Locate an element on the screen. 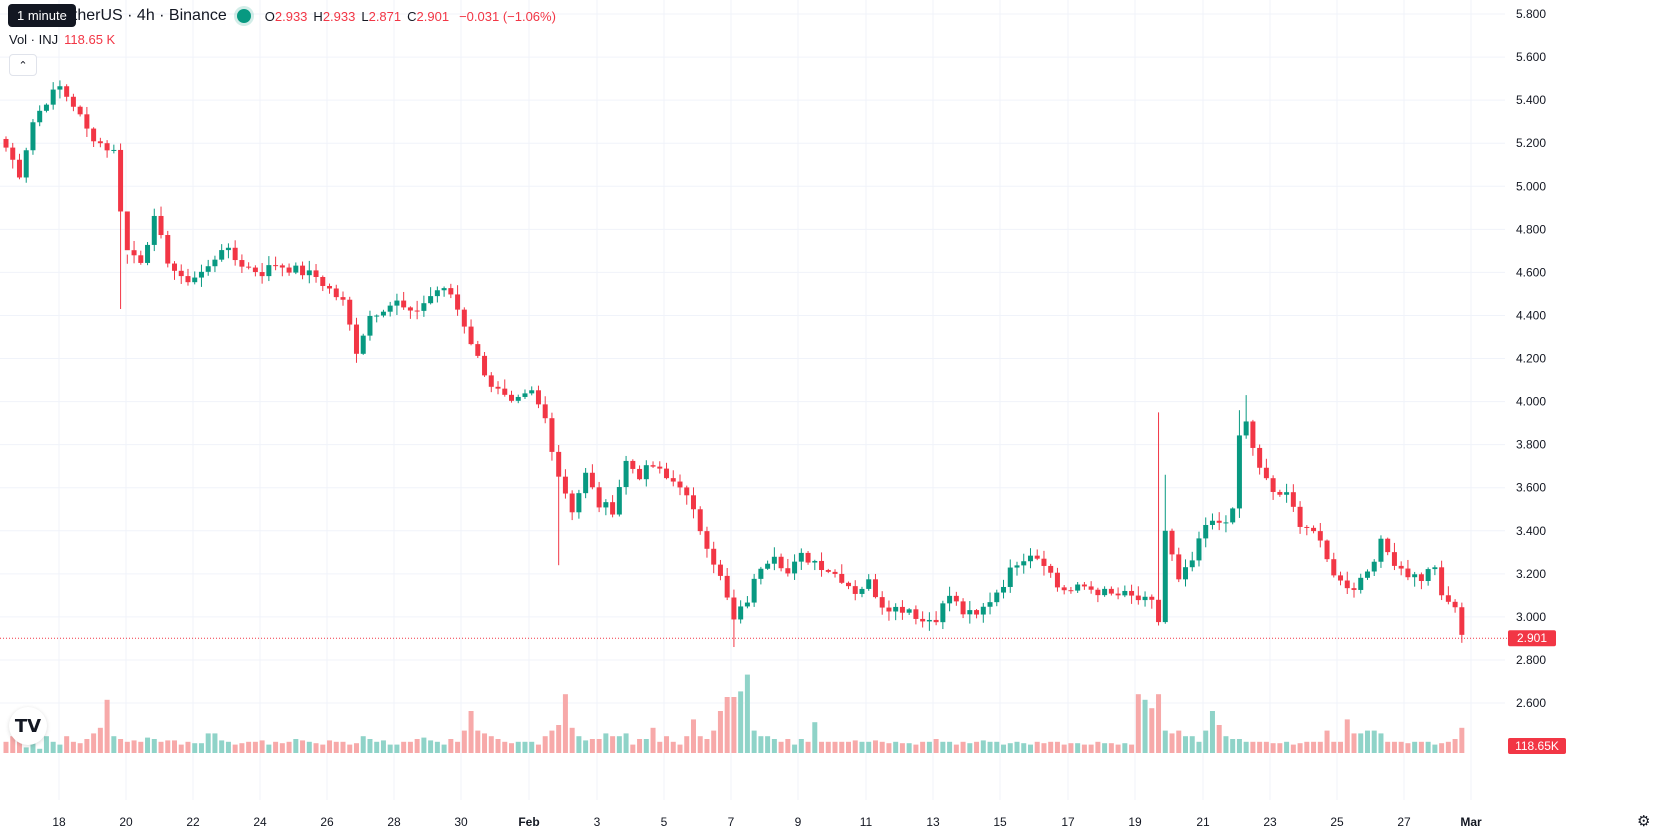  x-tick-label: 7 is located at coordinates (731, 822).